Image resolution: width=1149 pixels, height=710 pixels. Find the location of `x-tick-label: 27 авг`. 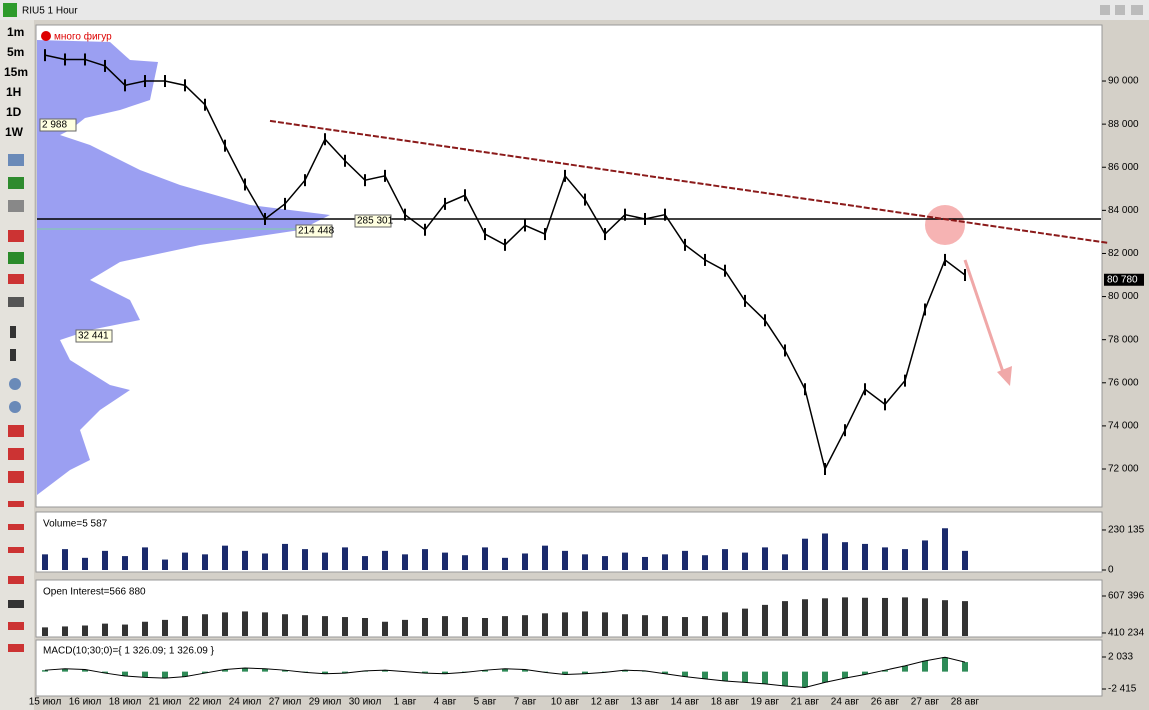

x-tick-label: 27 авг is located at coordinates (925, 702).